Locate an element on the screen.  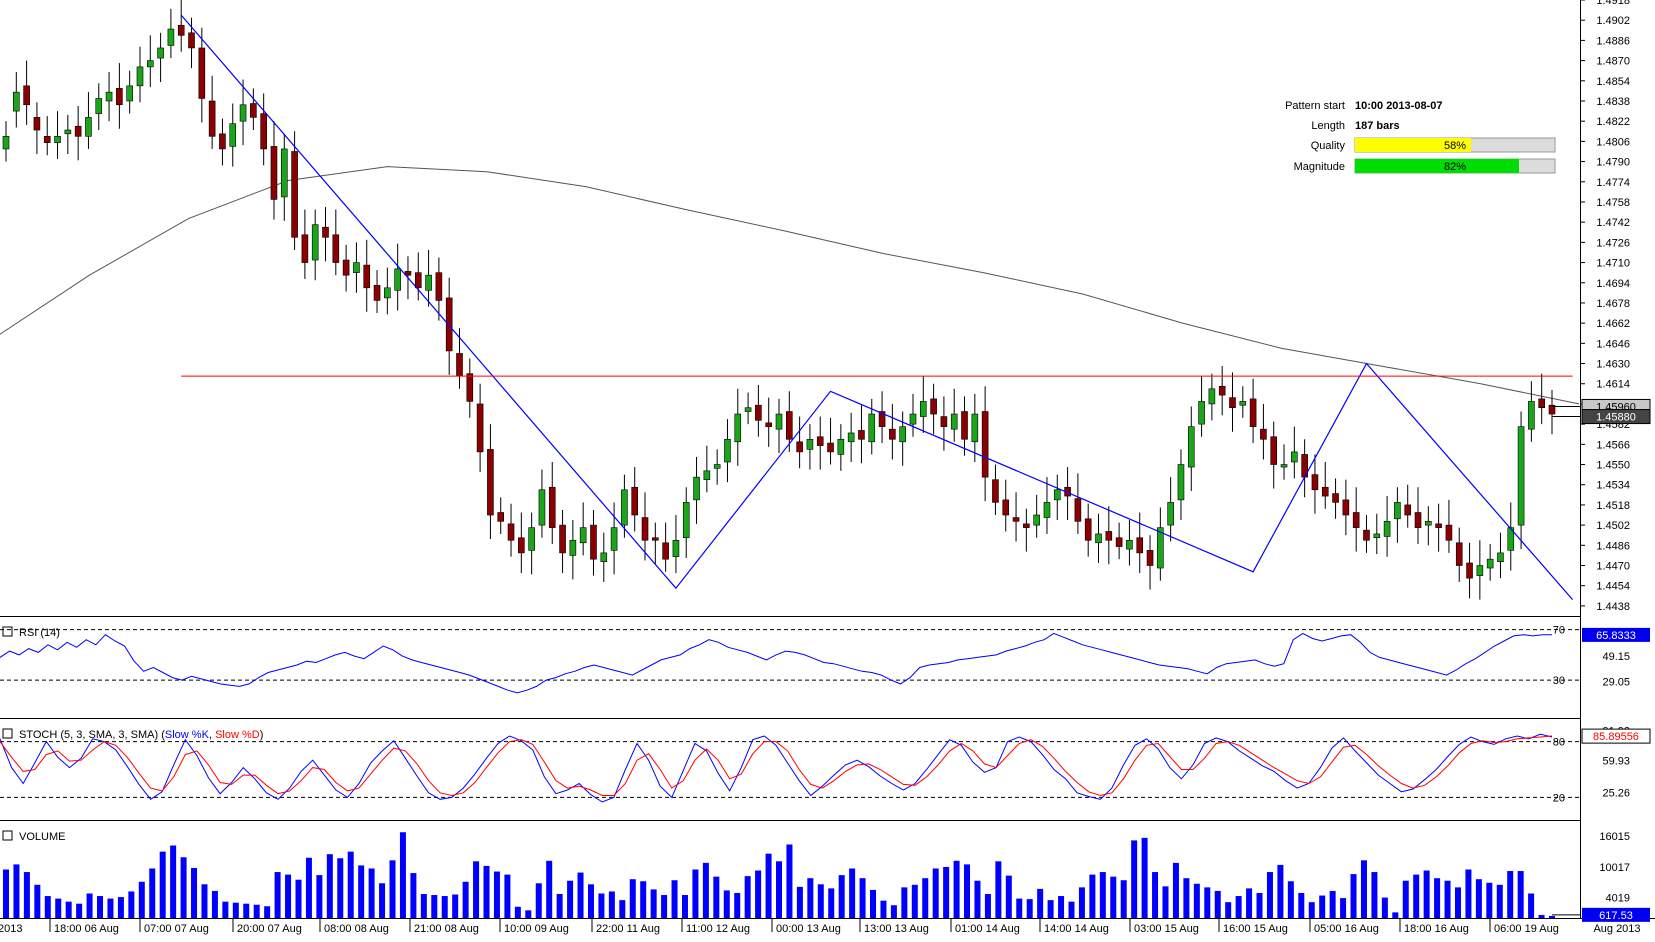
price-tick-label: 1.4870 is located at coordinates (1613, 62).